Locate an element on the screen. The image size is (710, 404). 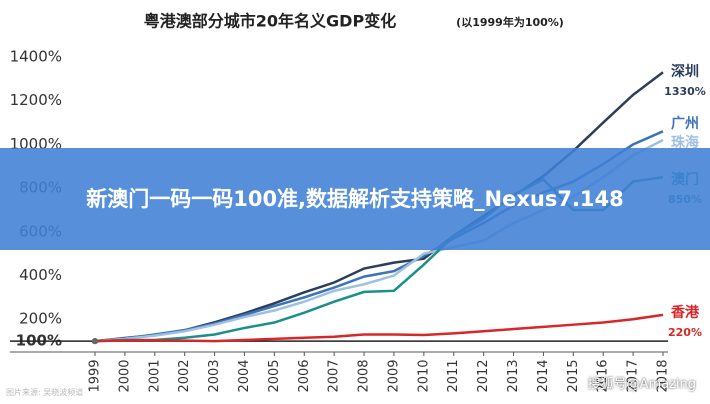
x-tick-label: 2000 is located at coordinates (124, 375).